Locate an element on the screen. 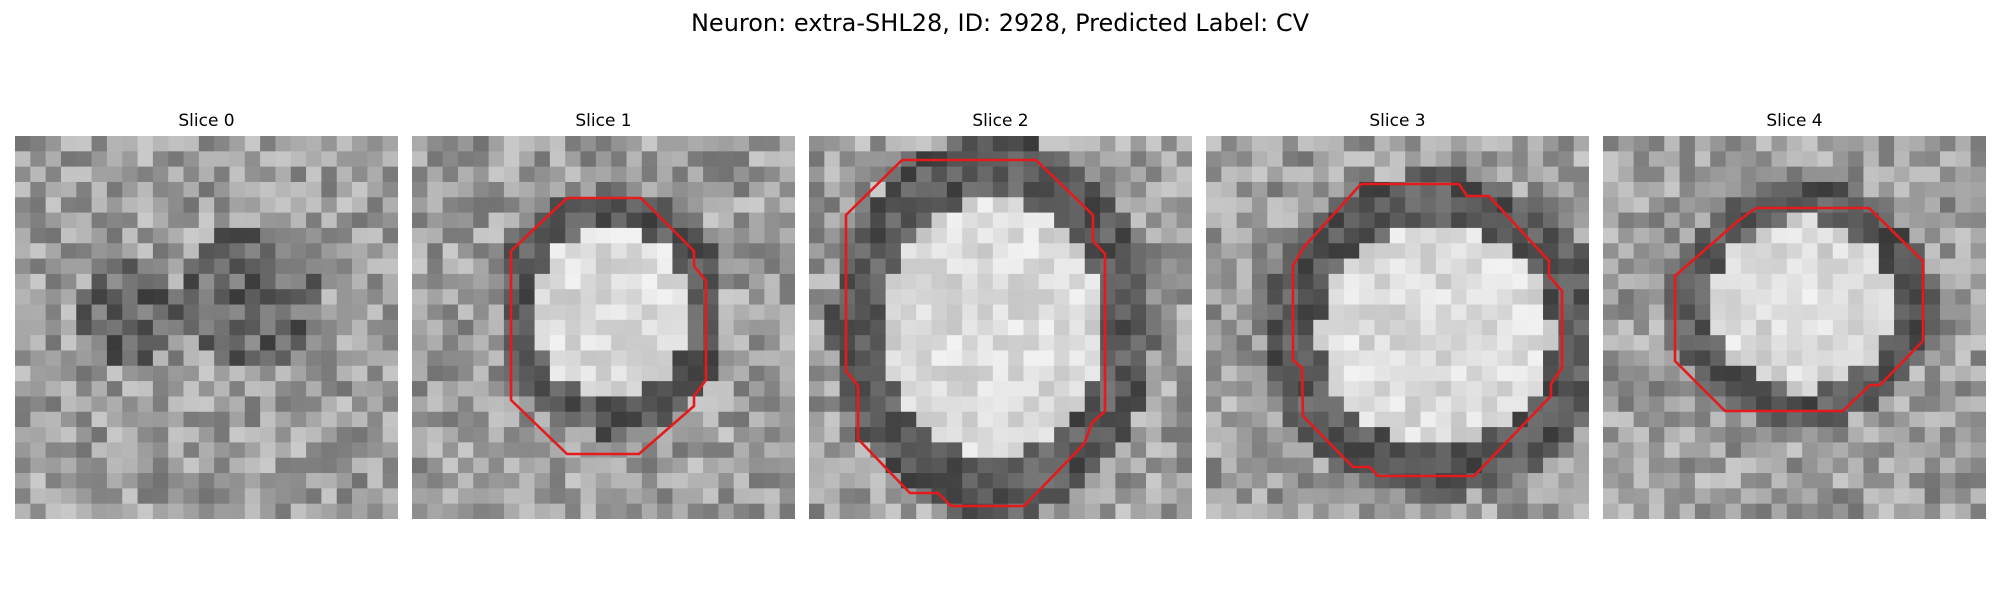 This screenshot has height=600, width=2000. slice-panel-4: Slice 4 is located at coordinates (1794, 313).